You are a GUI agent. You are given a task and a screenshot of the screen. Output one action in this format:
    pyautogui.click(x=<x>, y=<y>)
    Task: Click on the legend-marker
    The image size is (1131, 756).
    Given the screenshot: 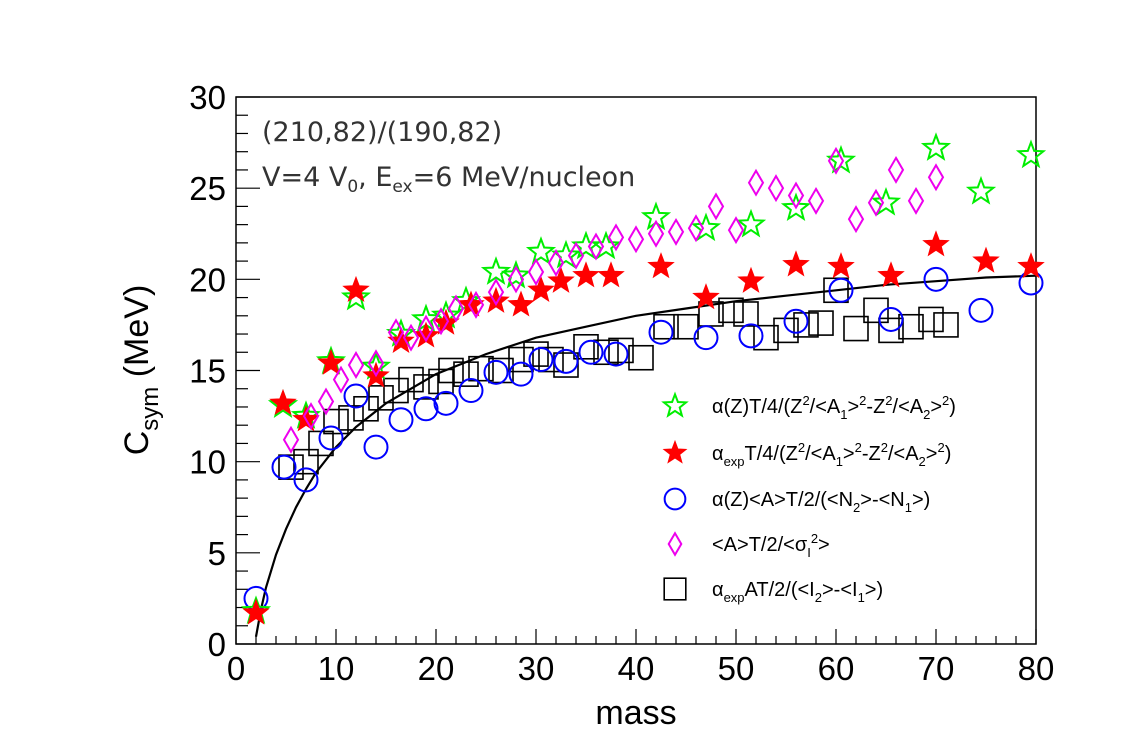 What is the action you would take?
    pyautogui.click(x=675, y=544)
    